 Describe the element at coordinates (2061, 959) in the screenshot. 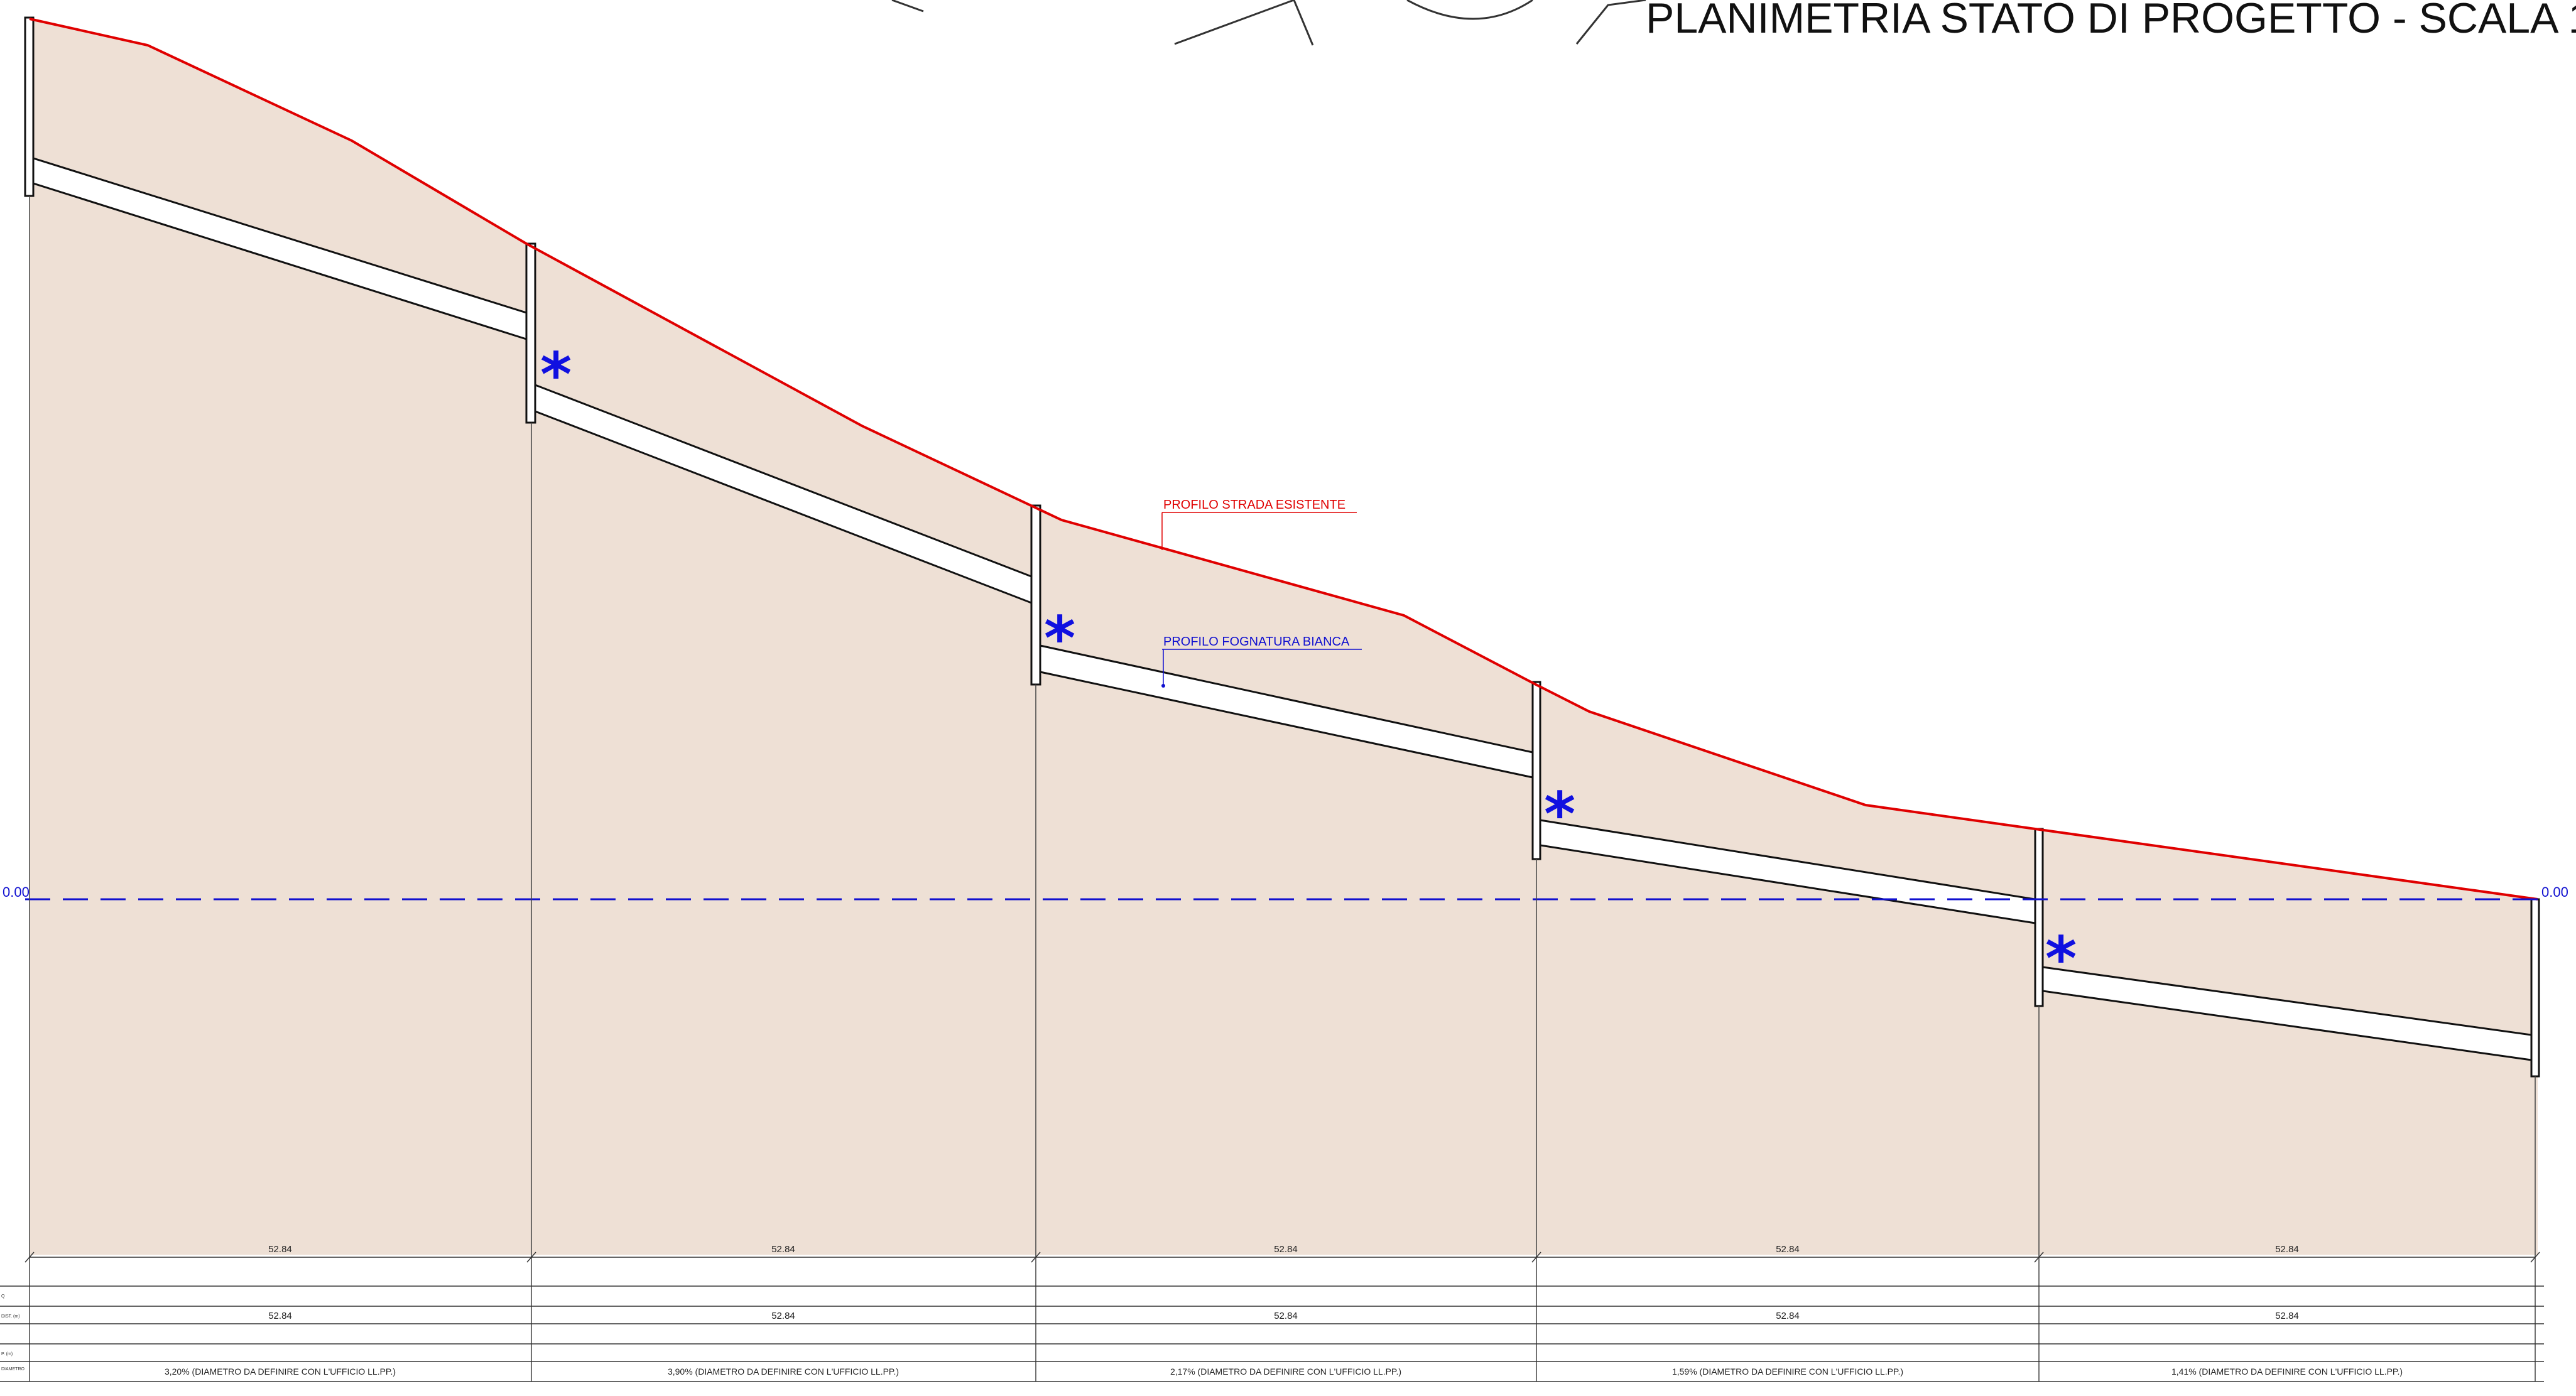

I see `marker-4: *` at that location.